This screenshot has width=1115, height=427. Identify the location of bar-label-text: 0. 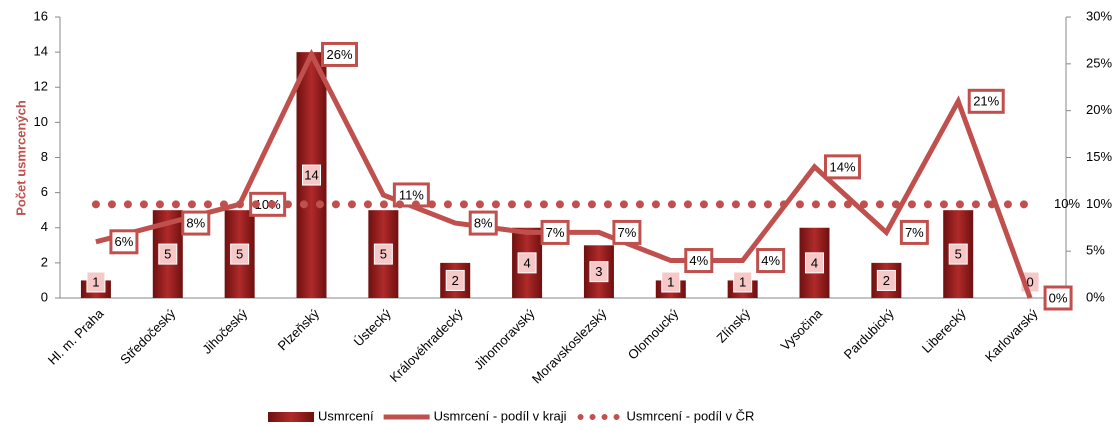
(1029, 281).